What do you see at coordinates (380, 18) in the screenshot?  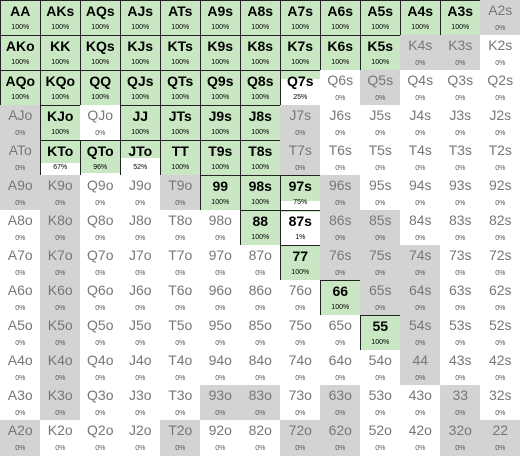 I see `hand-cell-a5s: A5s100%` at bounding box center [380, 18].